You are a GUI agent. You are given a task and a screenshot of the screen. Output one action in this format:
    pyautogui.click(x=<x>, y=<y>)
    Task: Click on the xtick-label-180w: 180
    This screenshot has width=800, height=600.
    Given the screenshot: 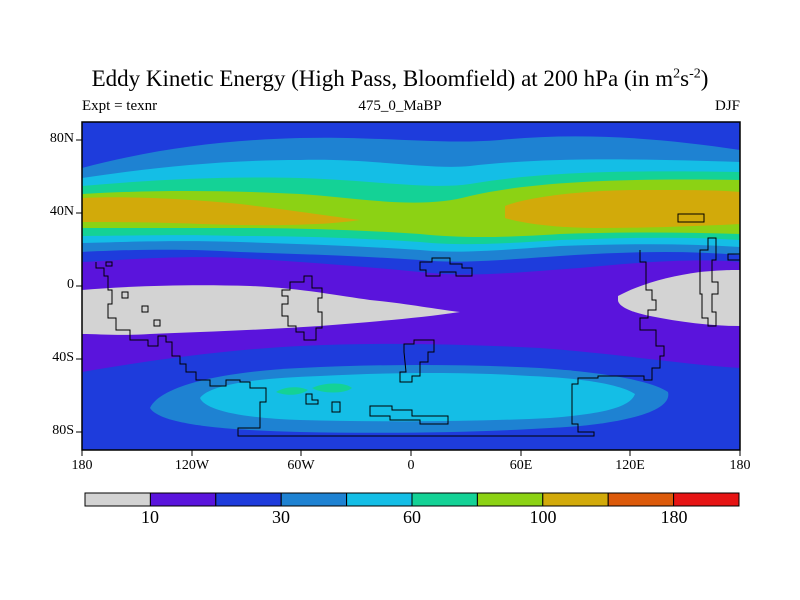 What is the action you would take?
    pyautogui.click(x=82, y=465)
    